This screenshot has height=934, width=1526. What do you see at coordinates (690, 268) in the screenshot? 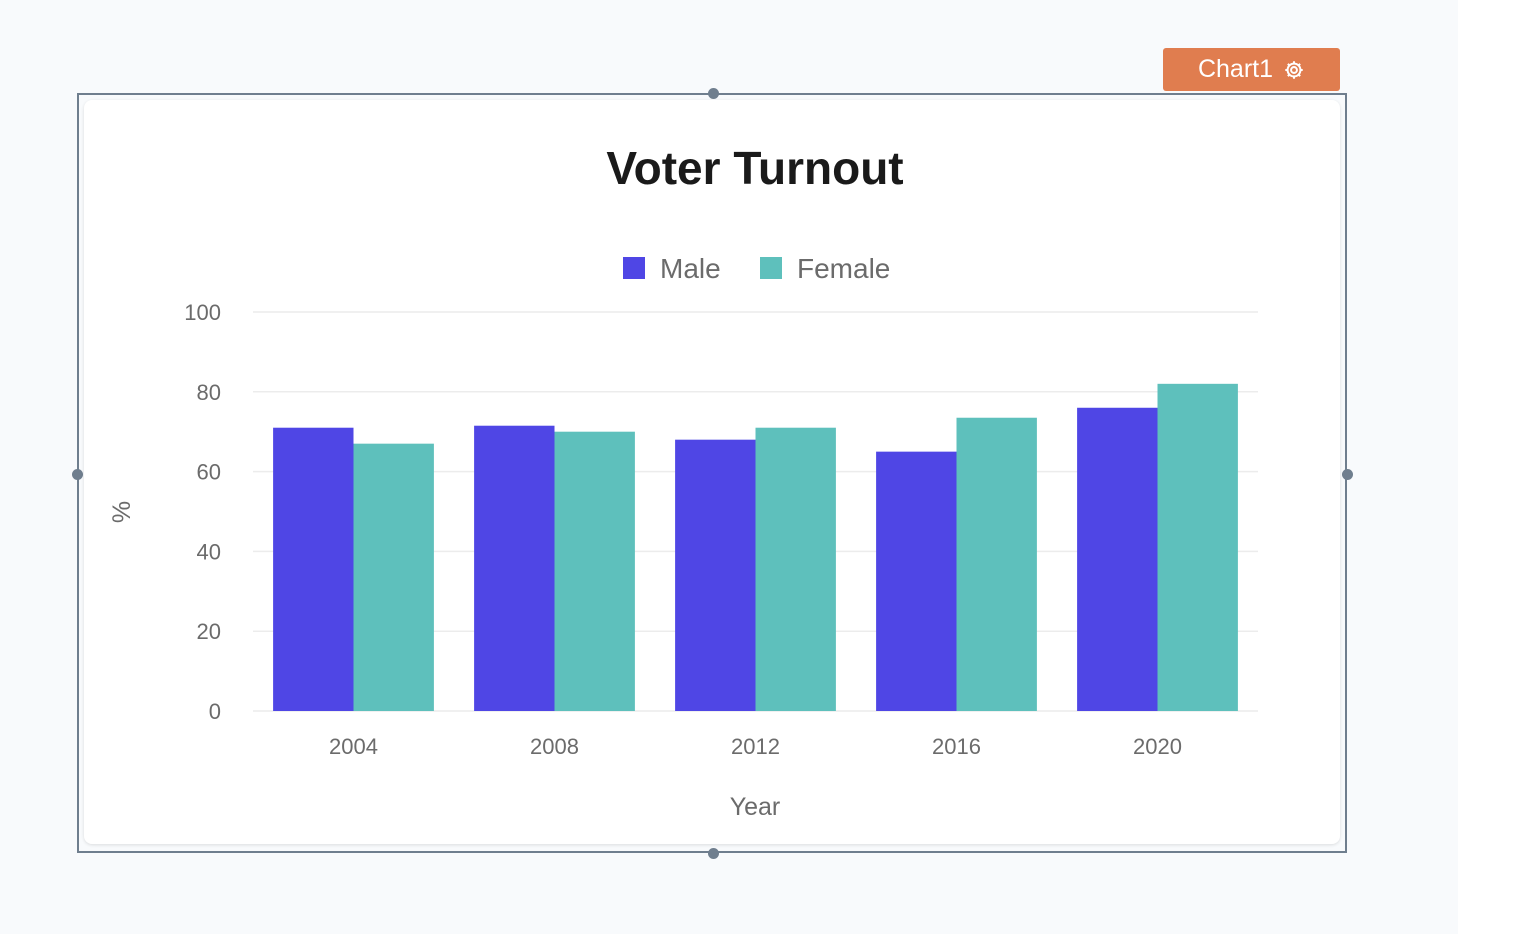
I see `legend-label-male: Male` at bounding box center [690, 268].